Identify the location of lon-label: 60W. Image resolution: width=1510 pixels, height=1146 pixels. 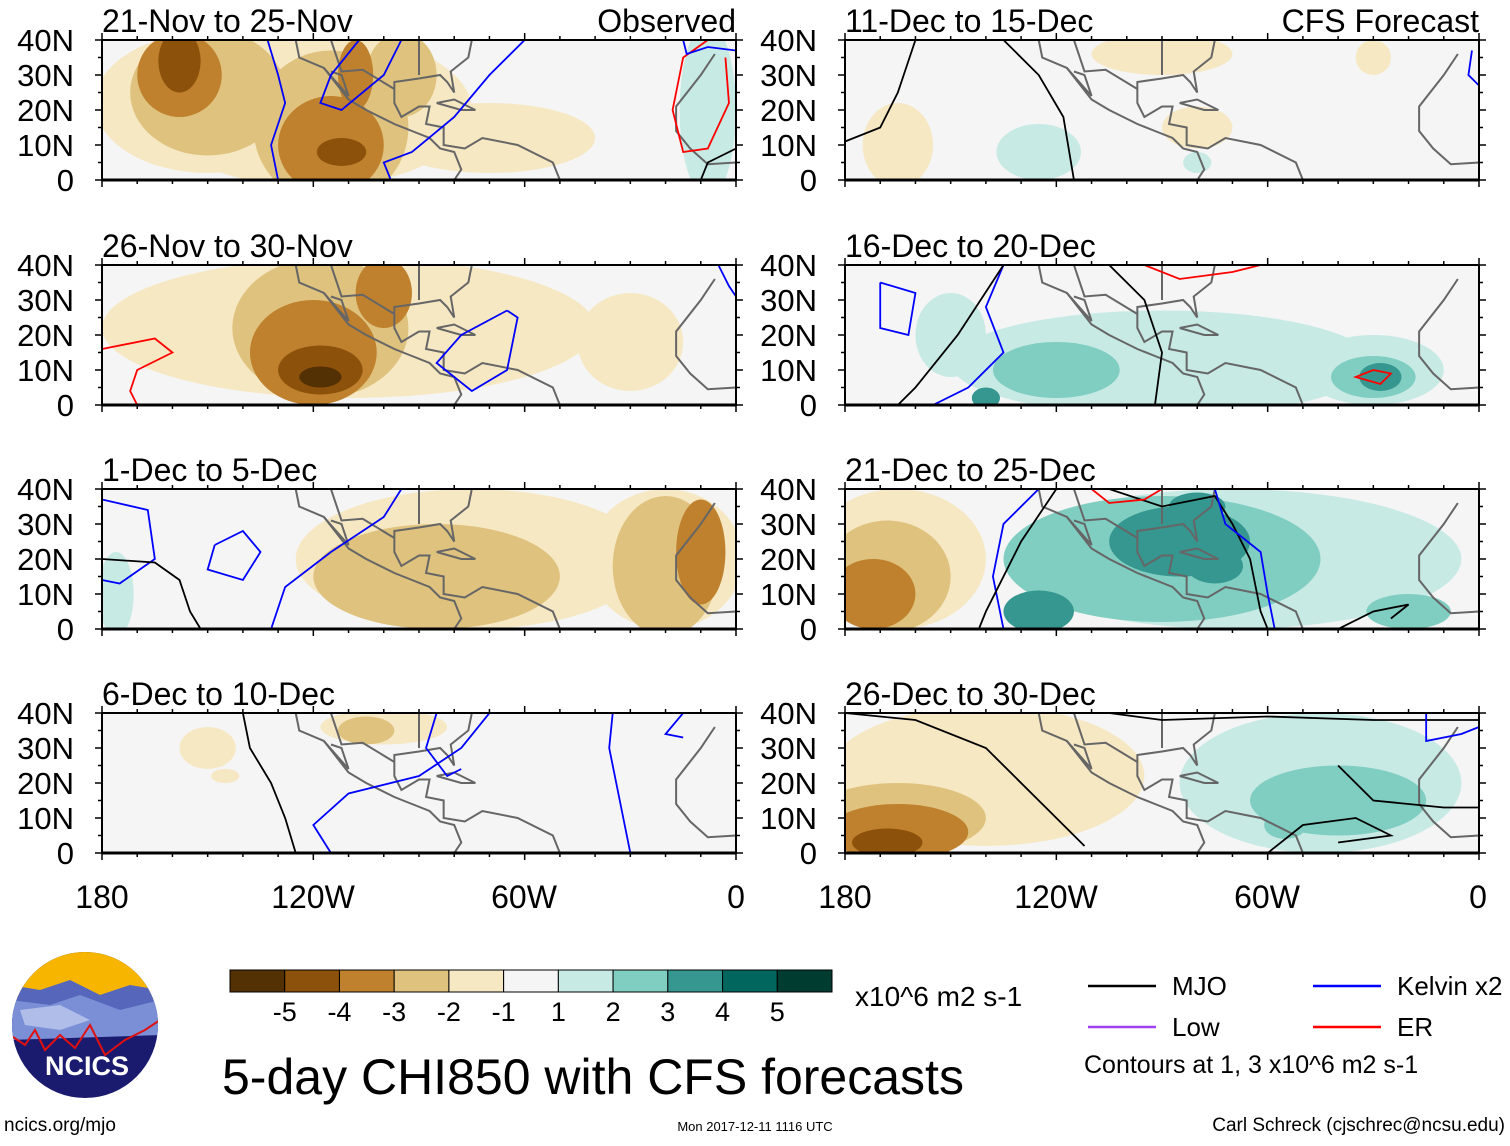
(1267, 897).